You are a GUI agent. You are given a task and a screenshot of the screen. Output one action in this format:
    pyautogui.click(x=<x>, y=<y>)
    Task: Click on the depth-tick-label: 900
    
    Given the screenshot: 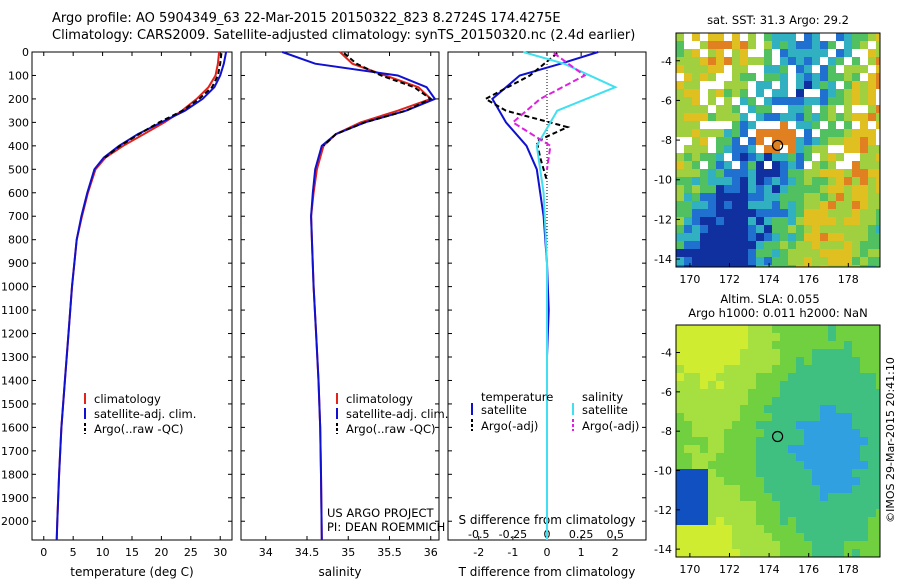 What is the action you would take?
    pyautogui.click(x=18, y=263)
    